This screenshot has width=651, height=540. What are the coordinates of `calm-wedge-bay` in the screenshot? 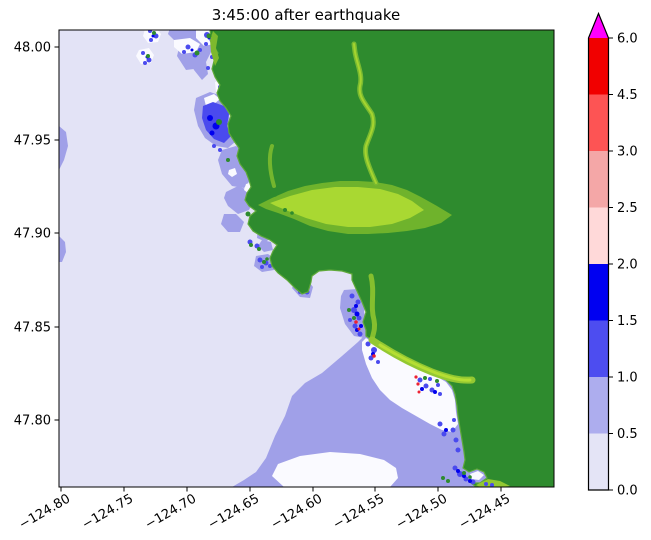 It's located at (410, 385).